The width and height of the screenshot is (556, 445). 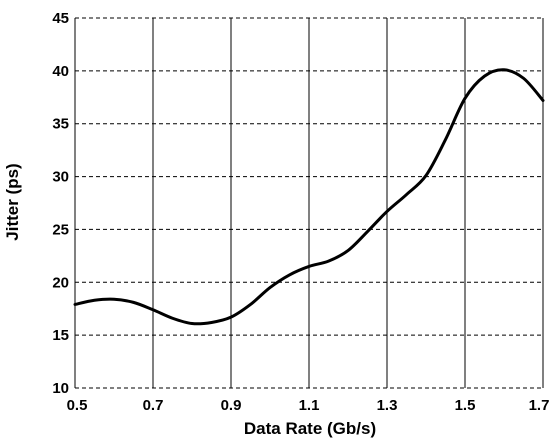 What do you see at coordinates (231, 405) in the screenshot?
I see `x-tick-label: 0.9` at bounding box center [231, 405].